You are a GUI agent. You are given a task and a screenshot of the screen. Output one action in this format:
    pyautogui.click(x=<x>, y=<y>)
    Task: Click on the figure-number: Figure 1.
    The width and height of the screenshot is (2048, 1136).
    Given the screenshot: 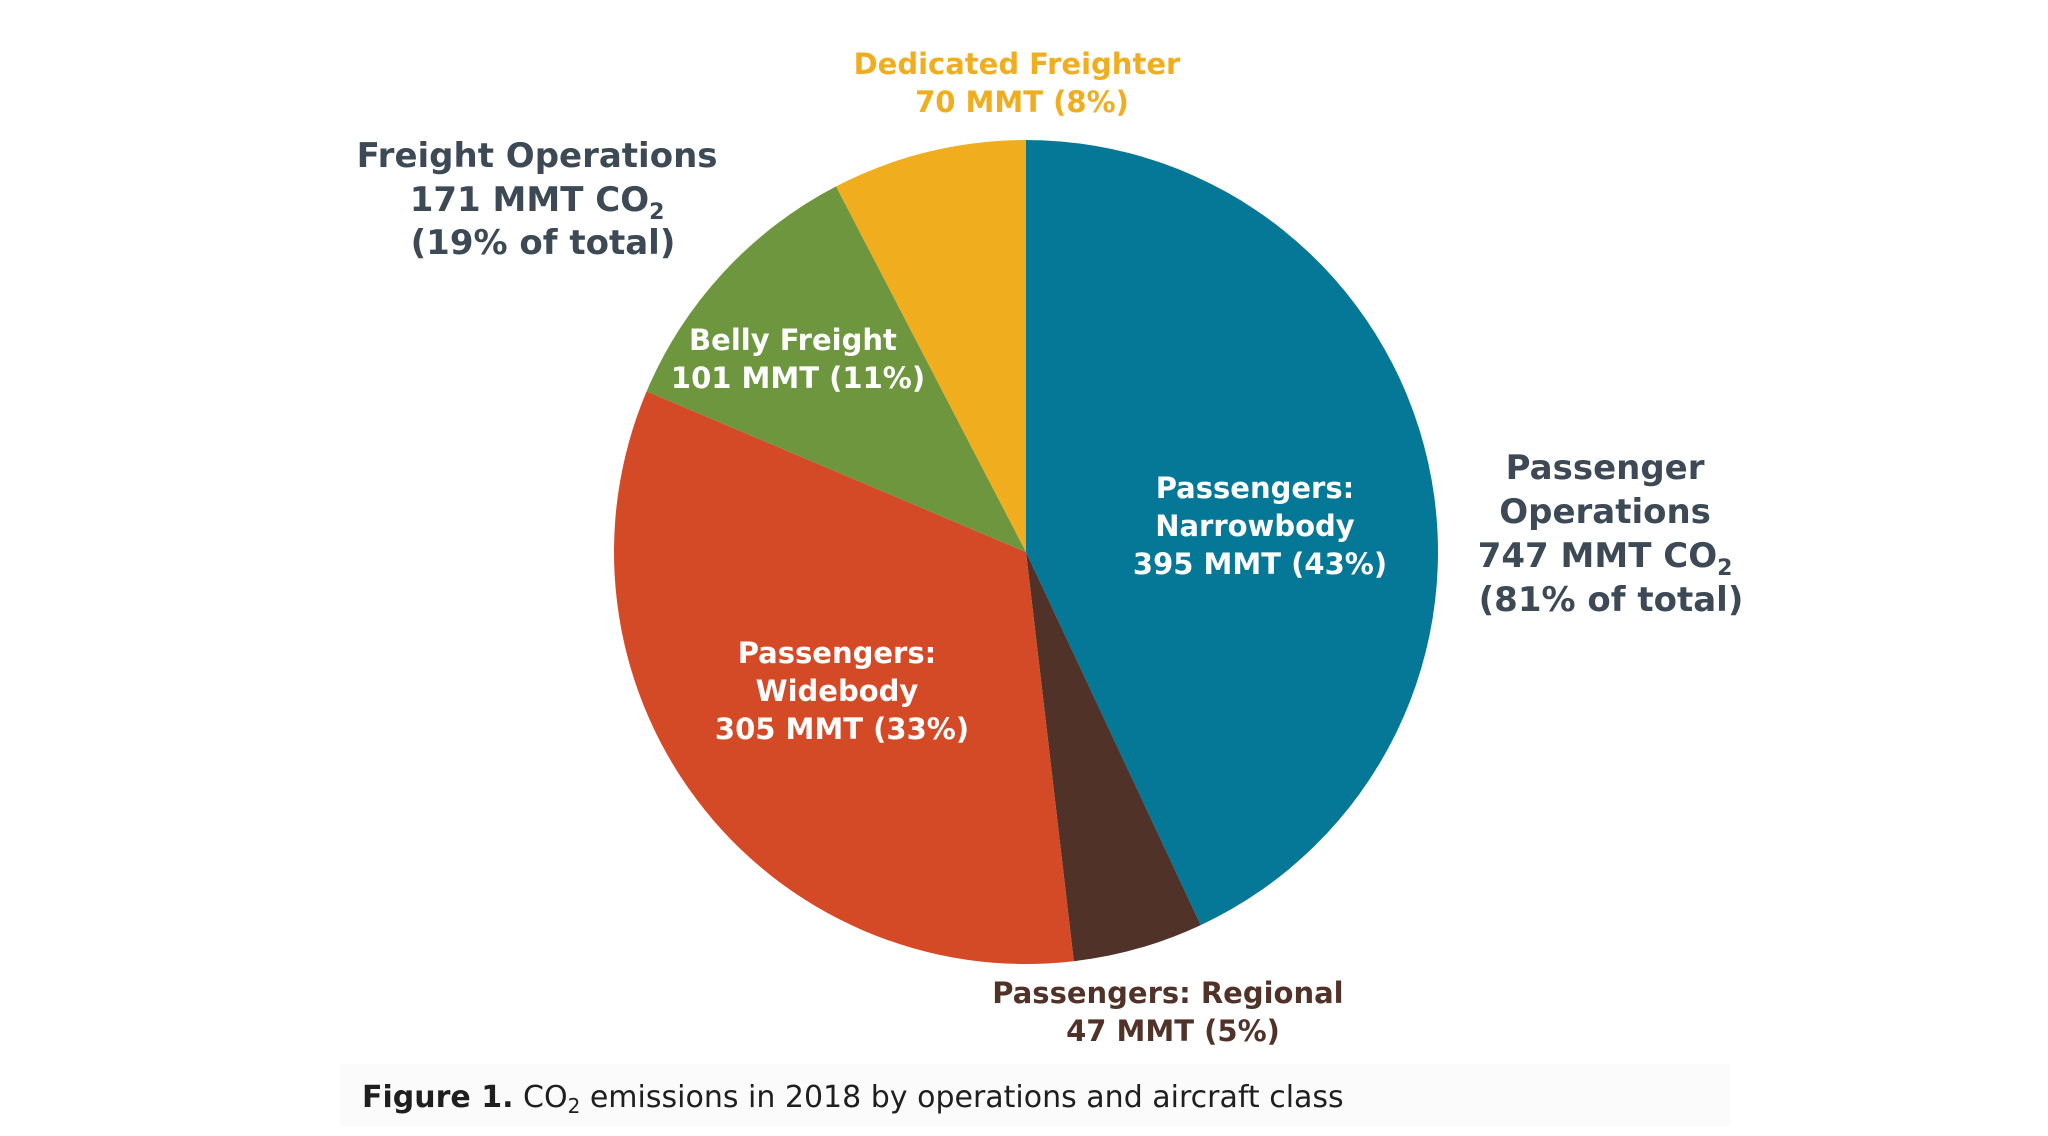 What is the action you would take?
    pyautogui.click(x=438, y=1097)
    